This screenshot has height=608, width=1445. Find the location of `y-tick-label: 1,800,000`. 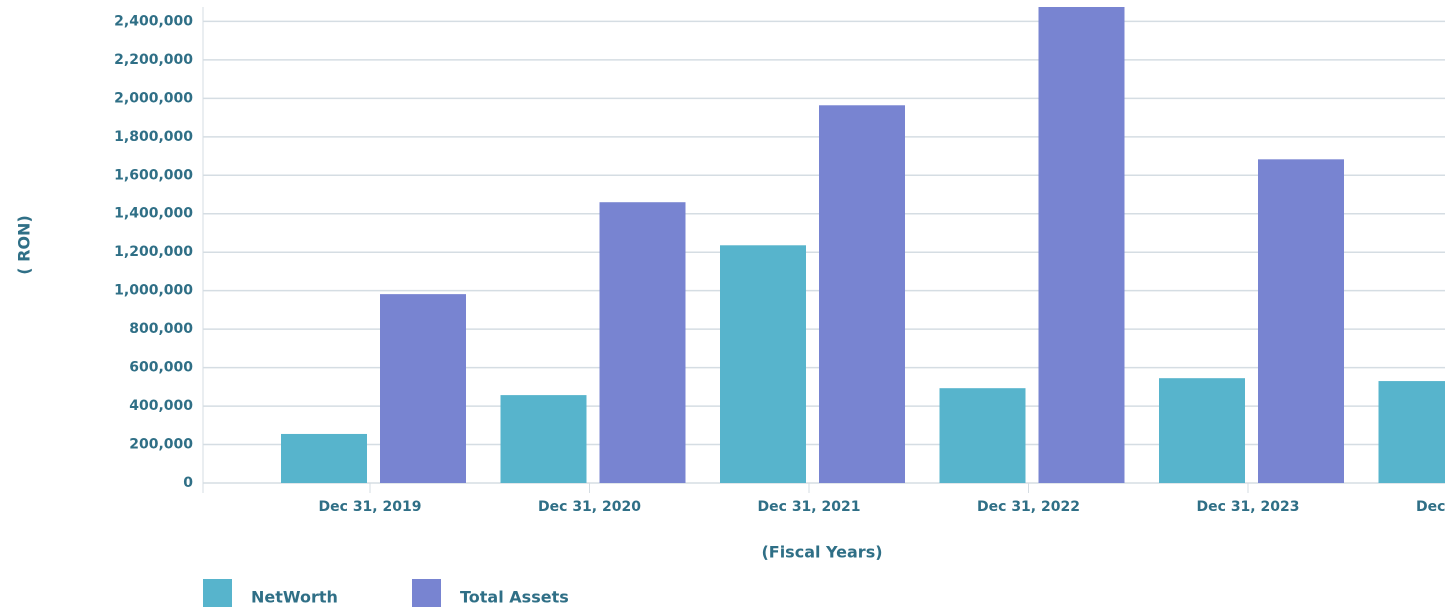

y-tick-label: 1,800,000 is located at coordinates (153, 137).